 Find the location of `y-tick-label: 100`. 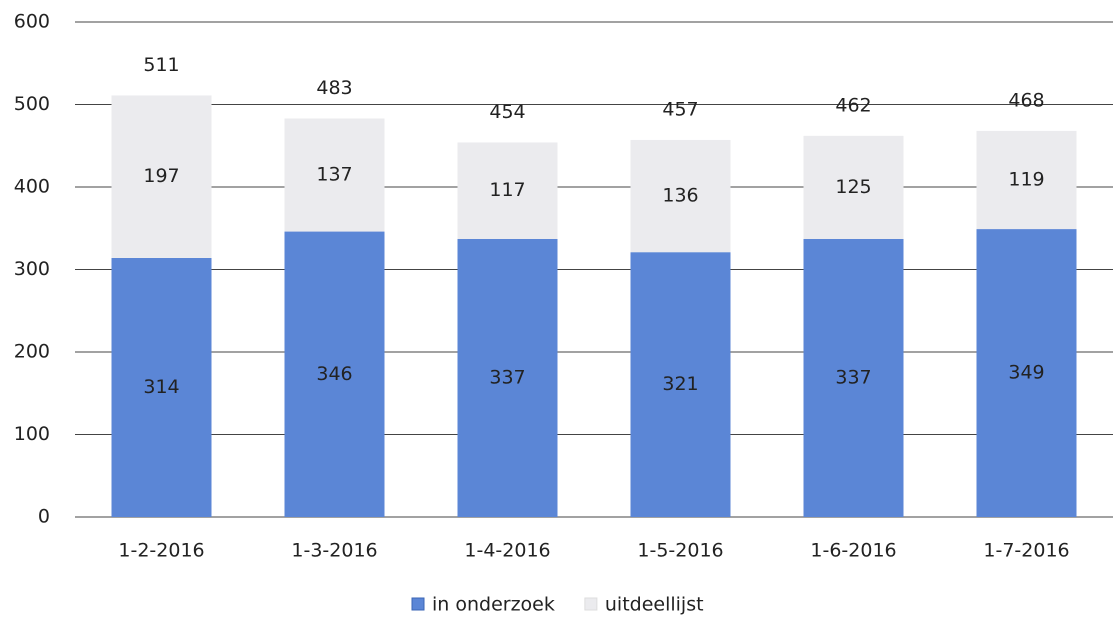

y-tick-label: 100 is located at coordinates (32, 434).